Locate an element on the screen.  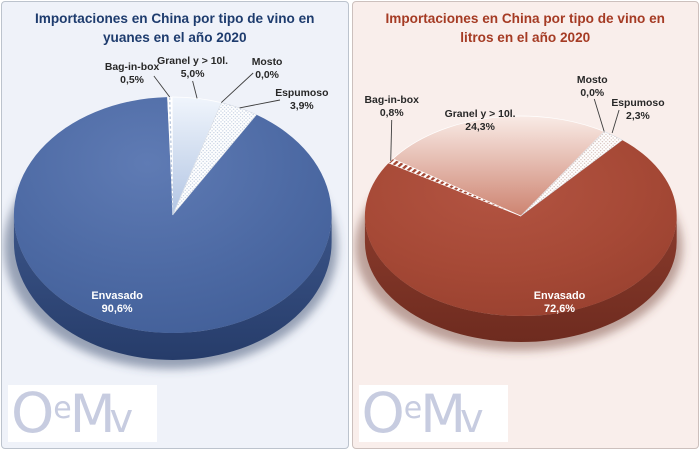
slice-value-bag-in-box: 0,8% is located at coordinates (391, 113).